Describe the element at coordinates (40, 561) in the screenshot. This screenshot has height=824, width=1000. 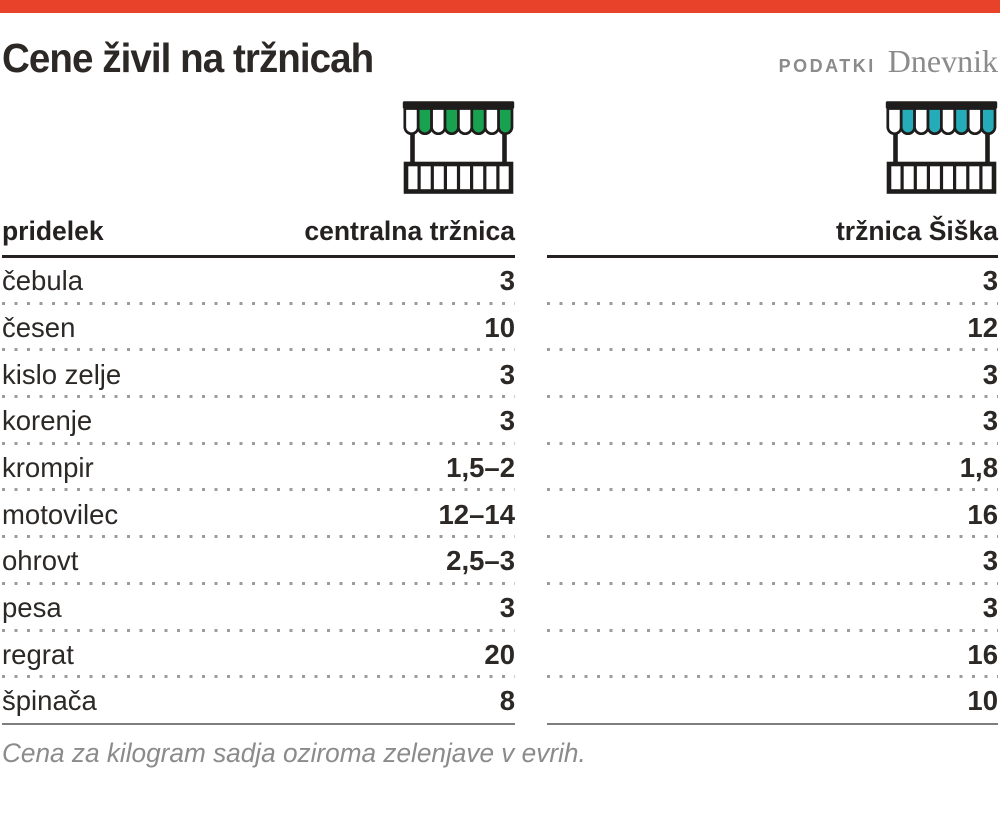
I see `product-name: ohrovt` at that location.